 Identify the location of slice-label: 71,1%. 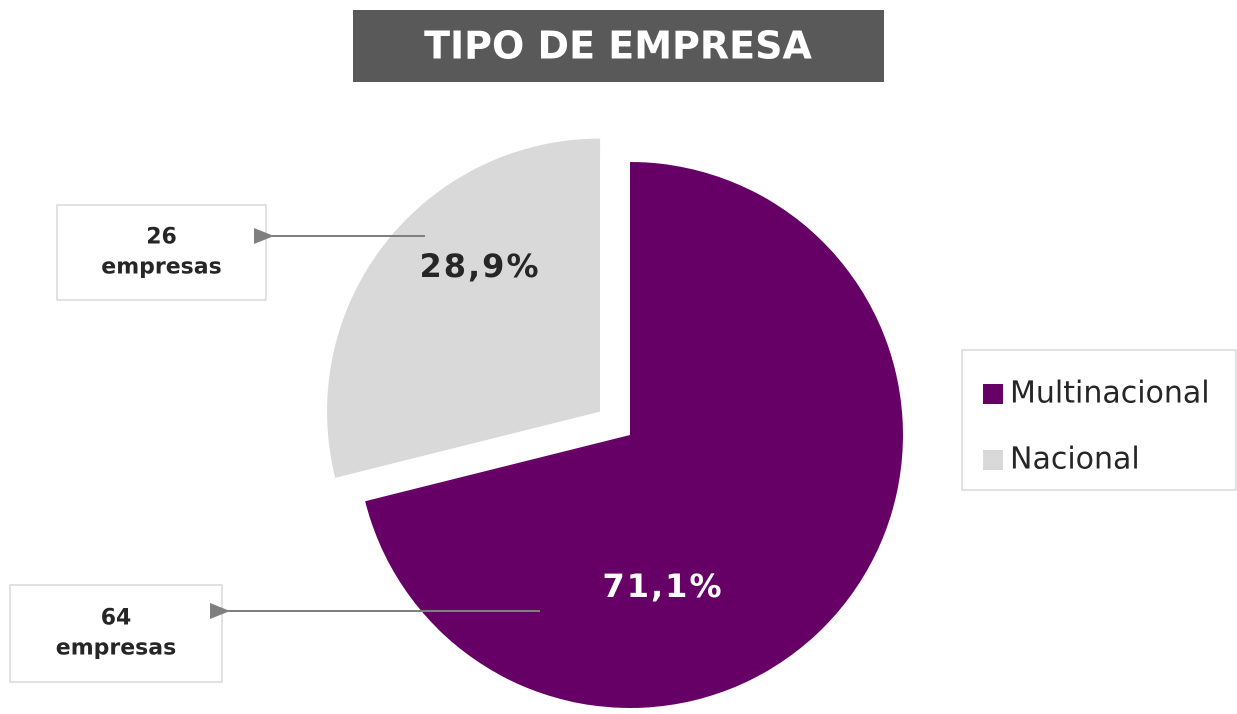
(662, 586).